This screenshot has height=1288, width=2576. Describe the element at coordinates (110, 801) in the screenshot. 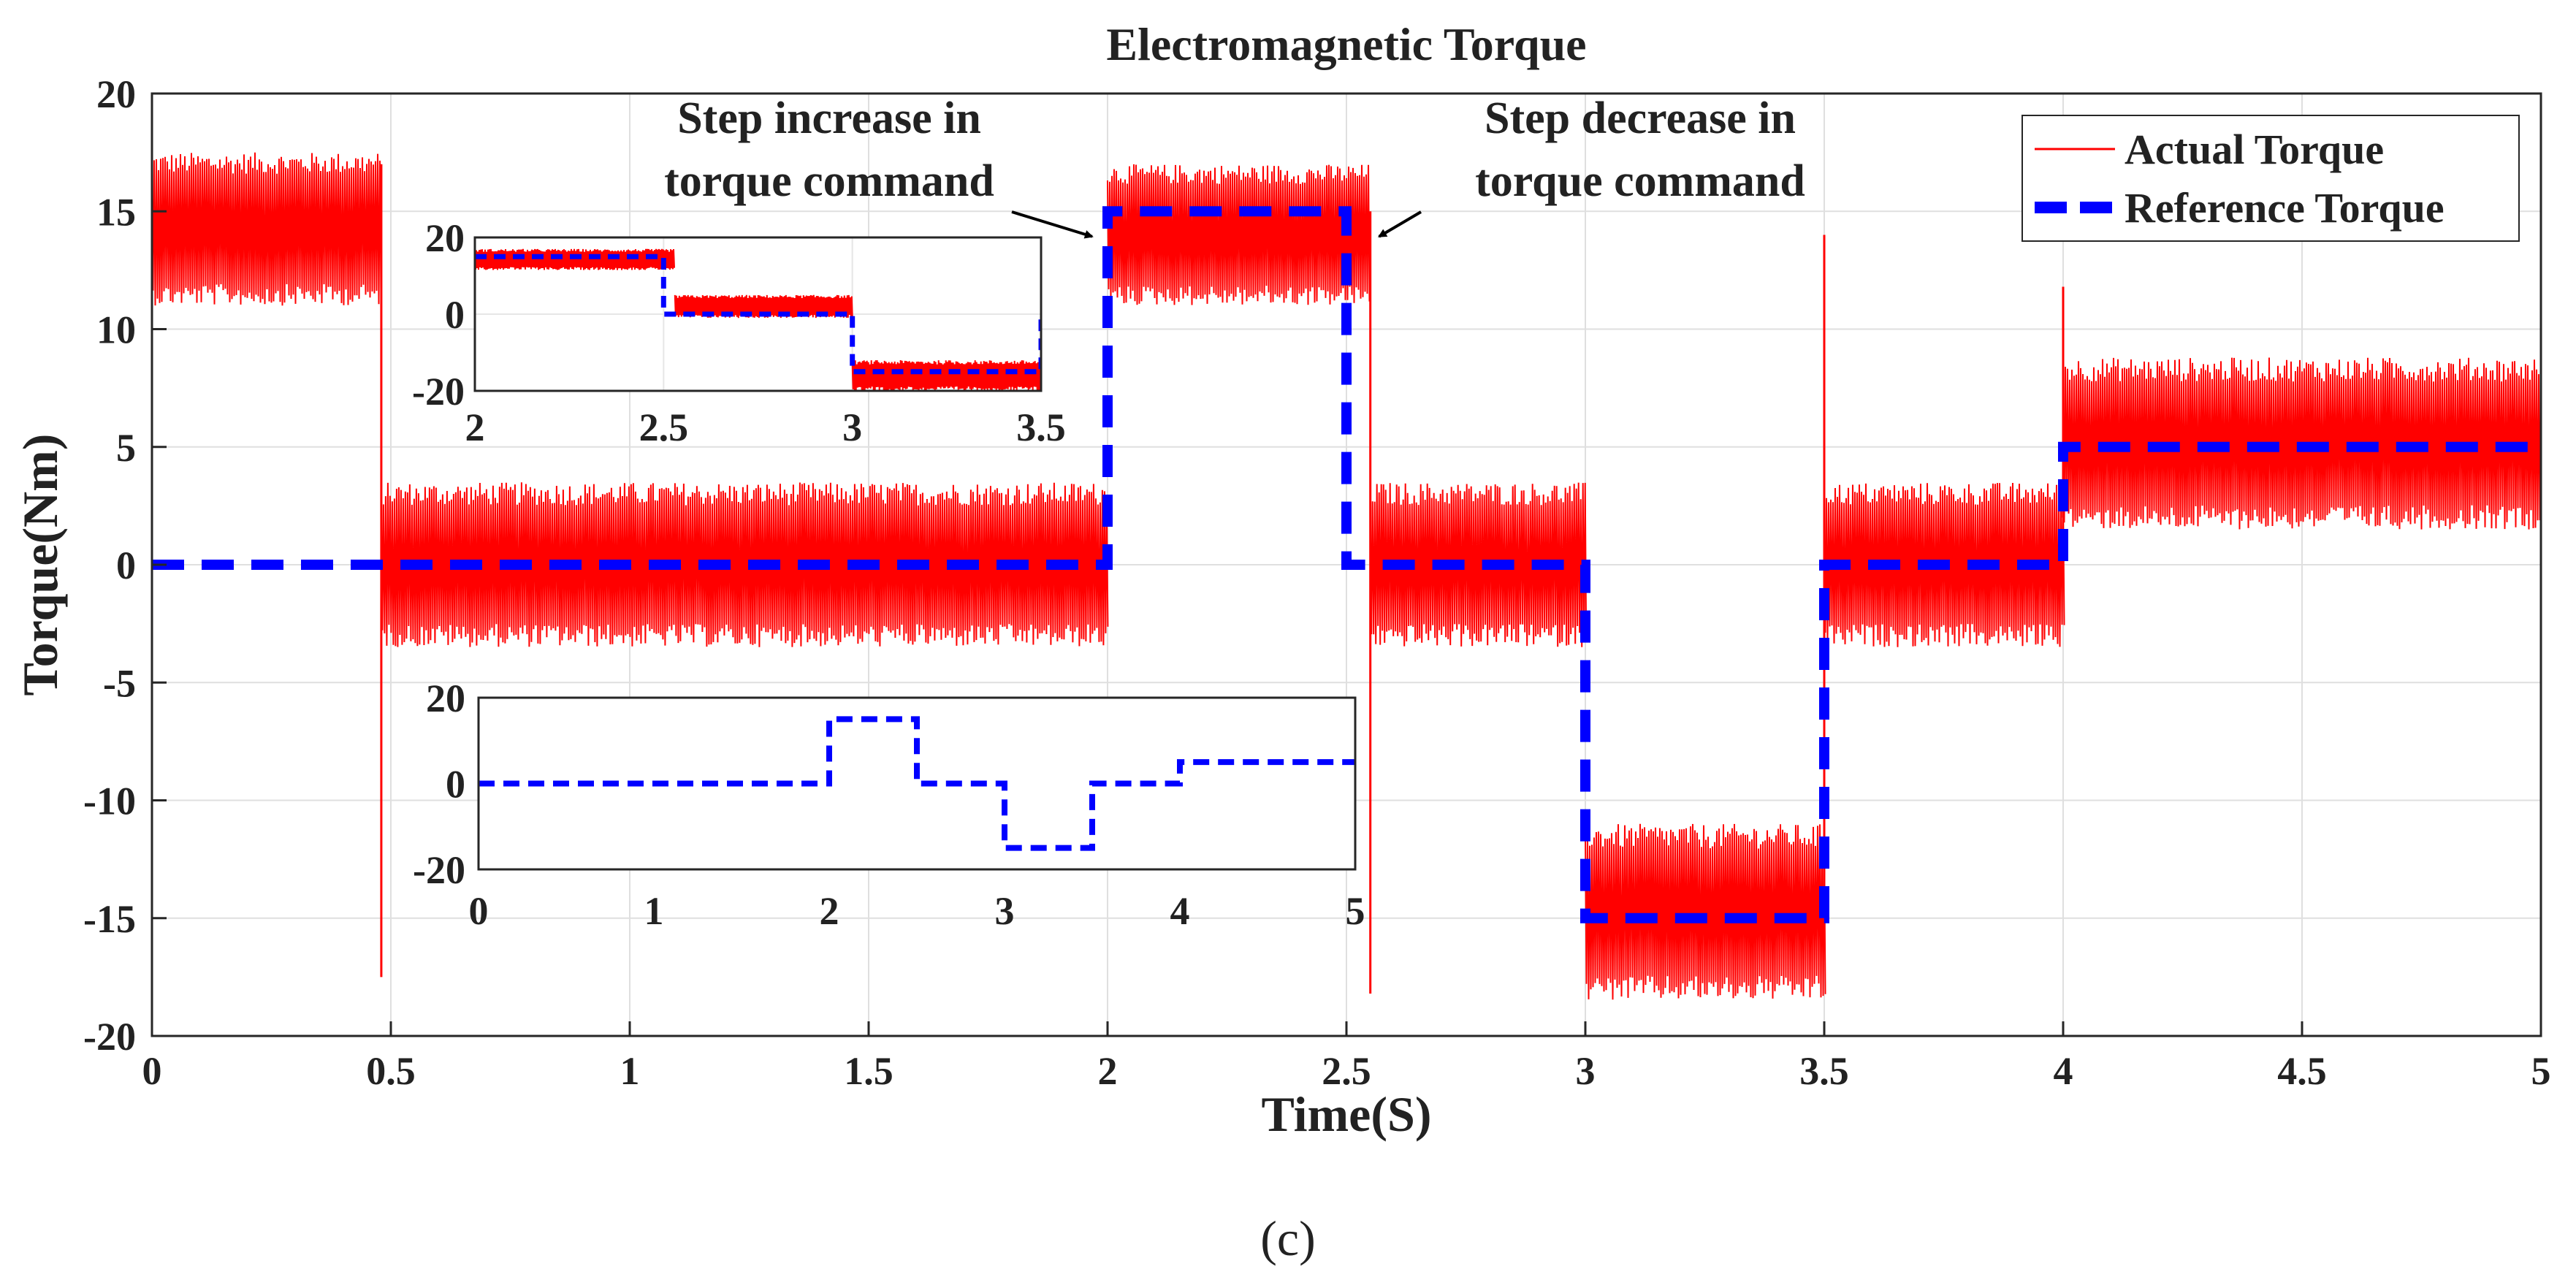

I see `y-tick-label: -10` at that location.